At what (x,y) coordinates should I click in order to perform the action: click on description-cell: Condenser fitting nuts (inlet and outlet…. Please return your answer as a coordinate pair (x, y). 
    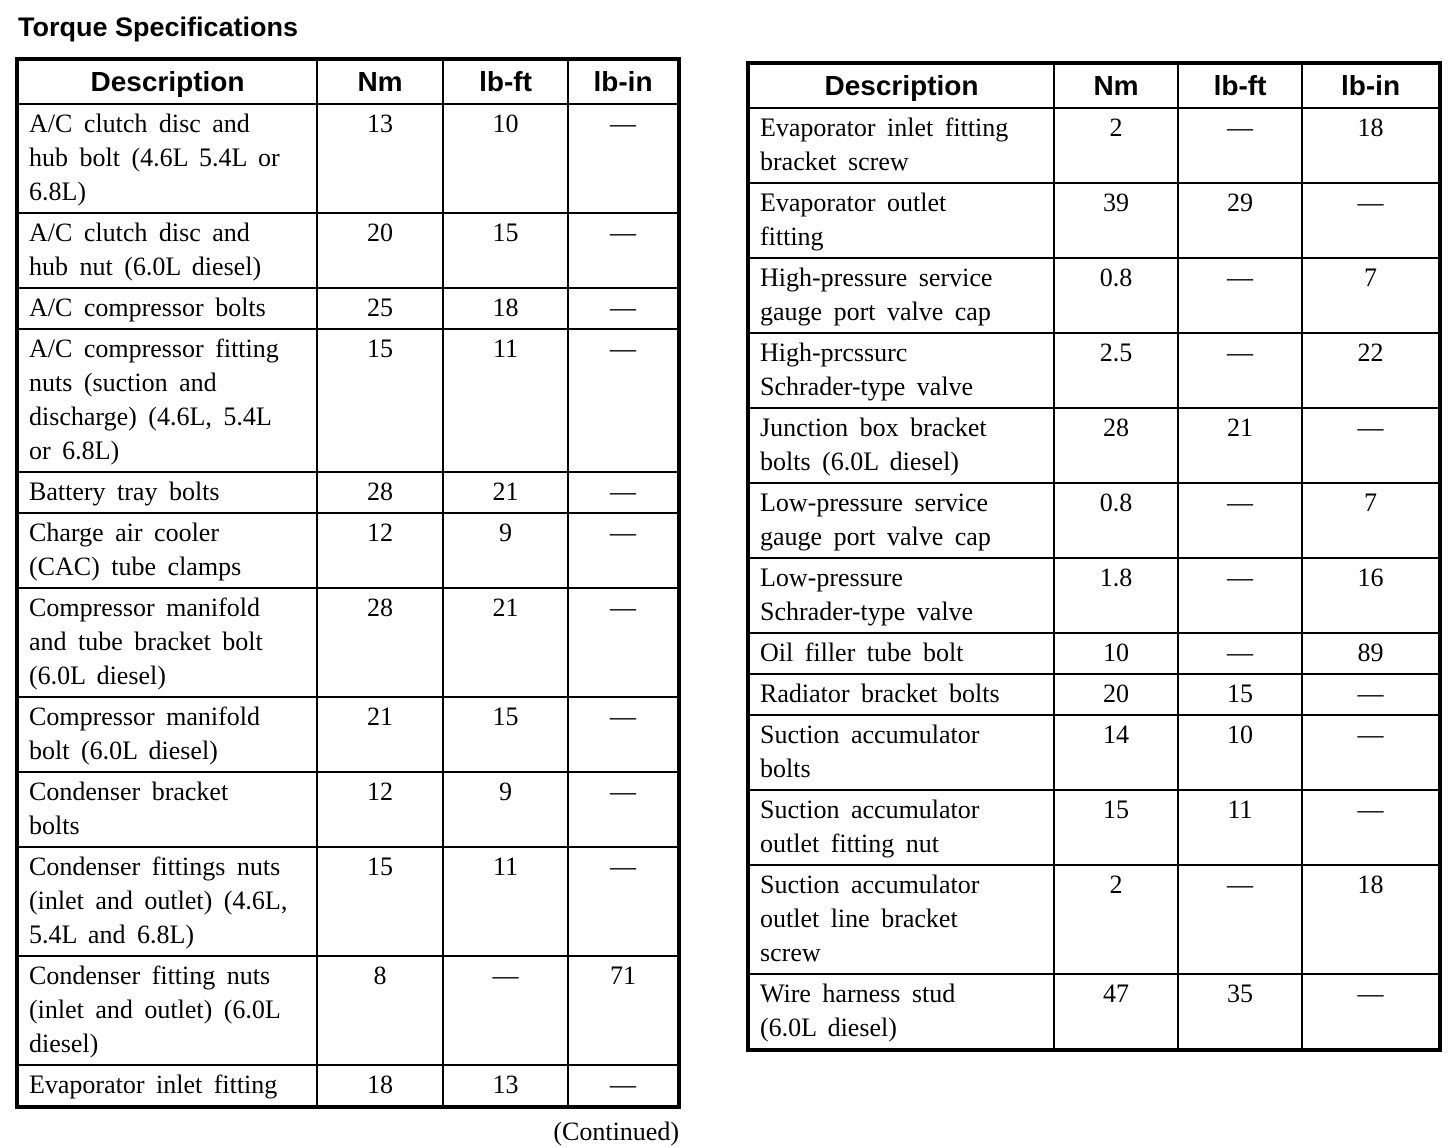
    Looking at the image, I should click on (167, 1010).